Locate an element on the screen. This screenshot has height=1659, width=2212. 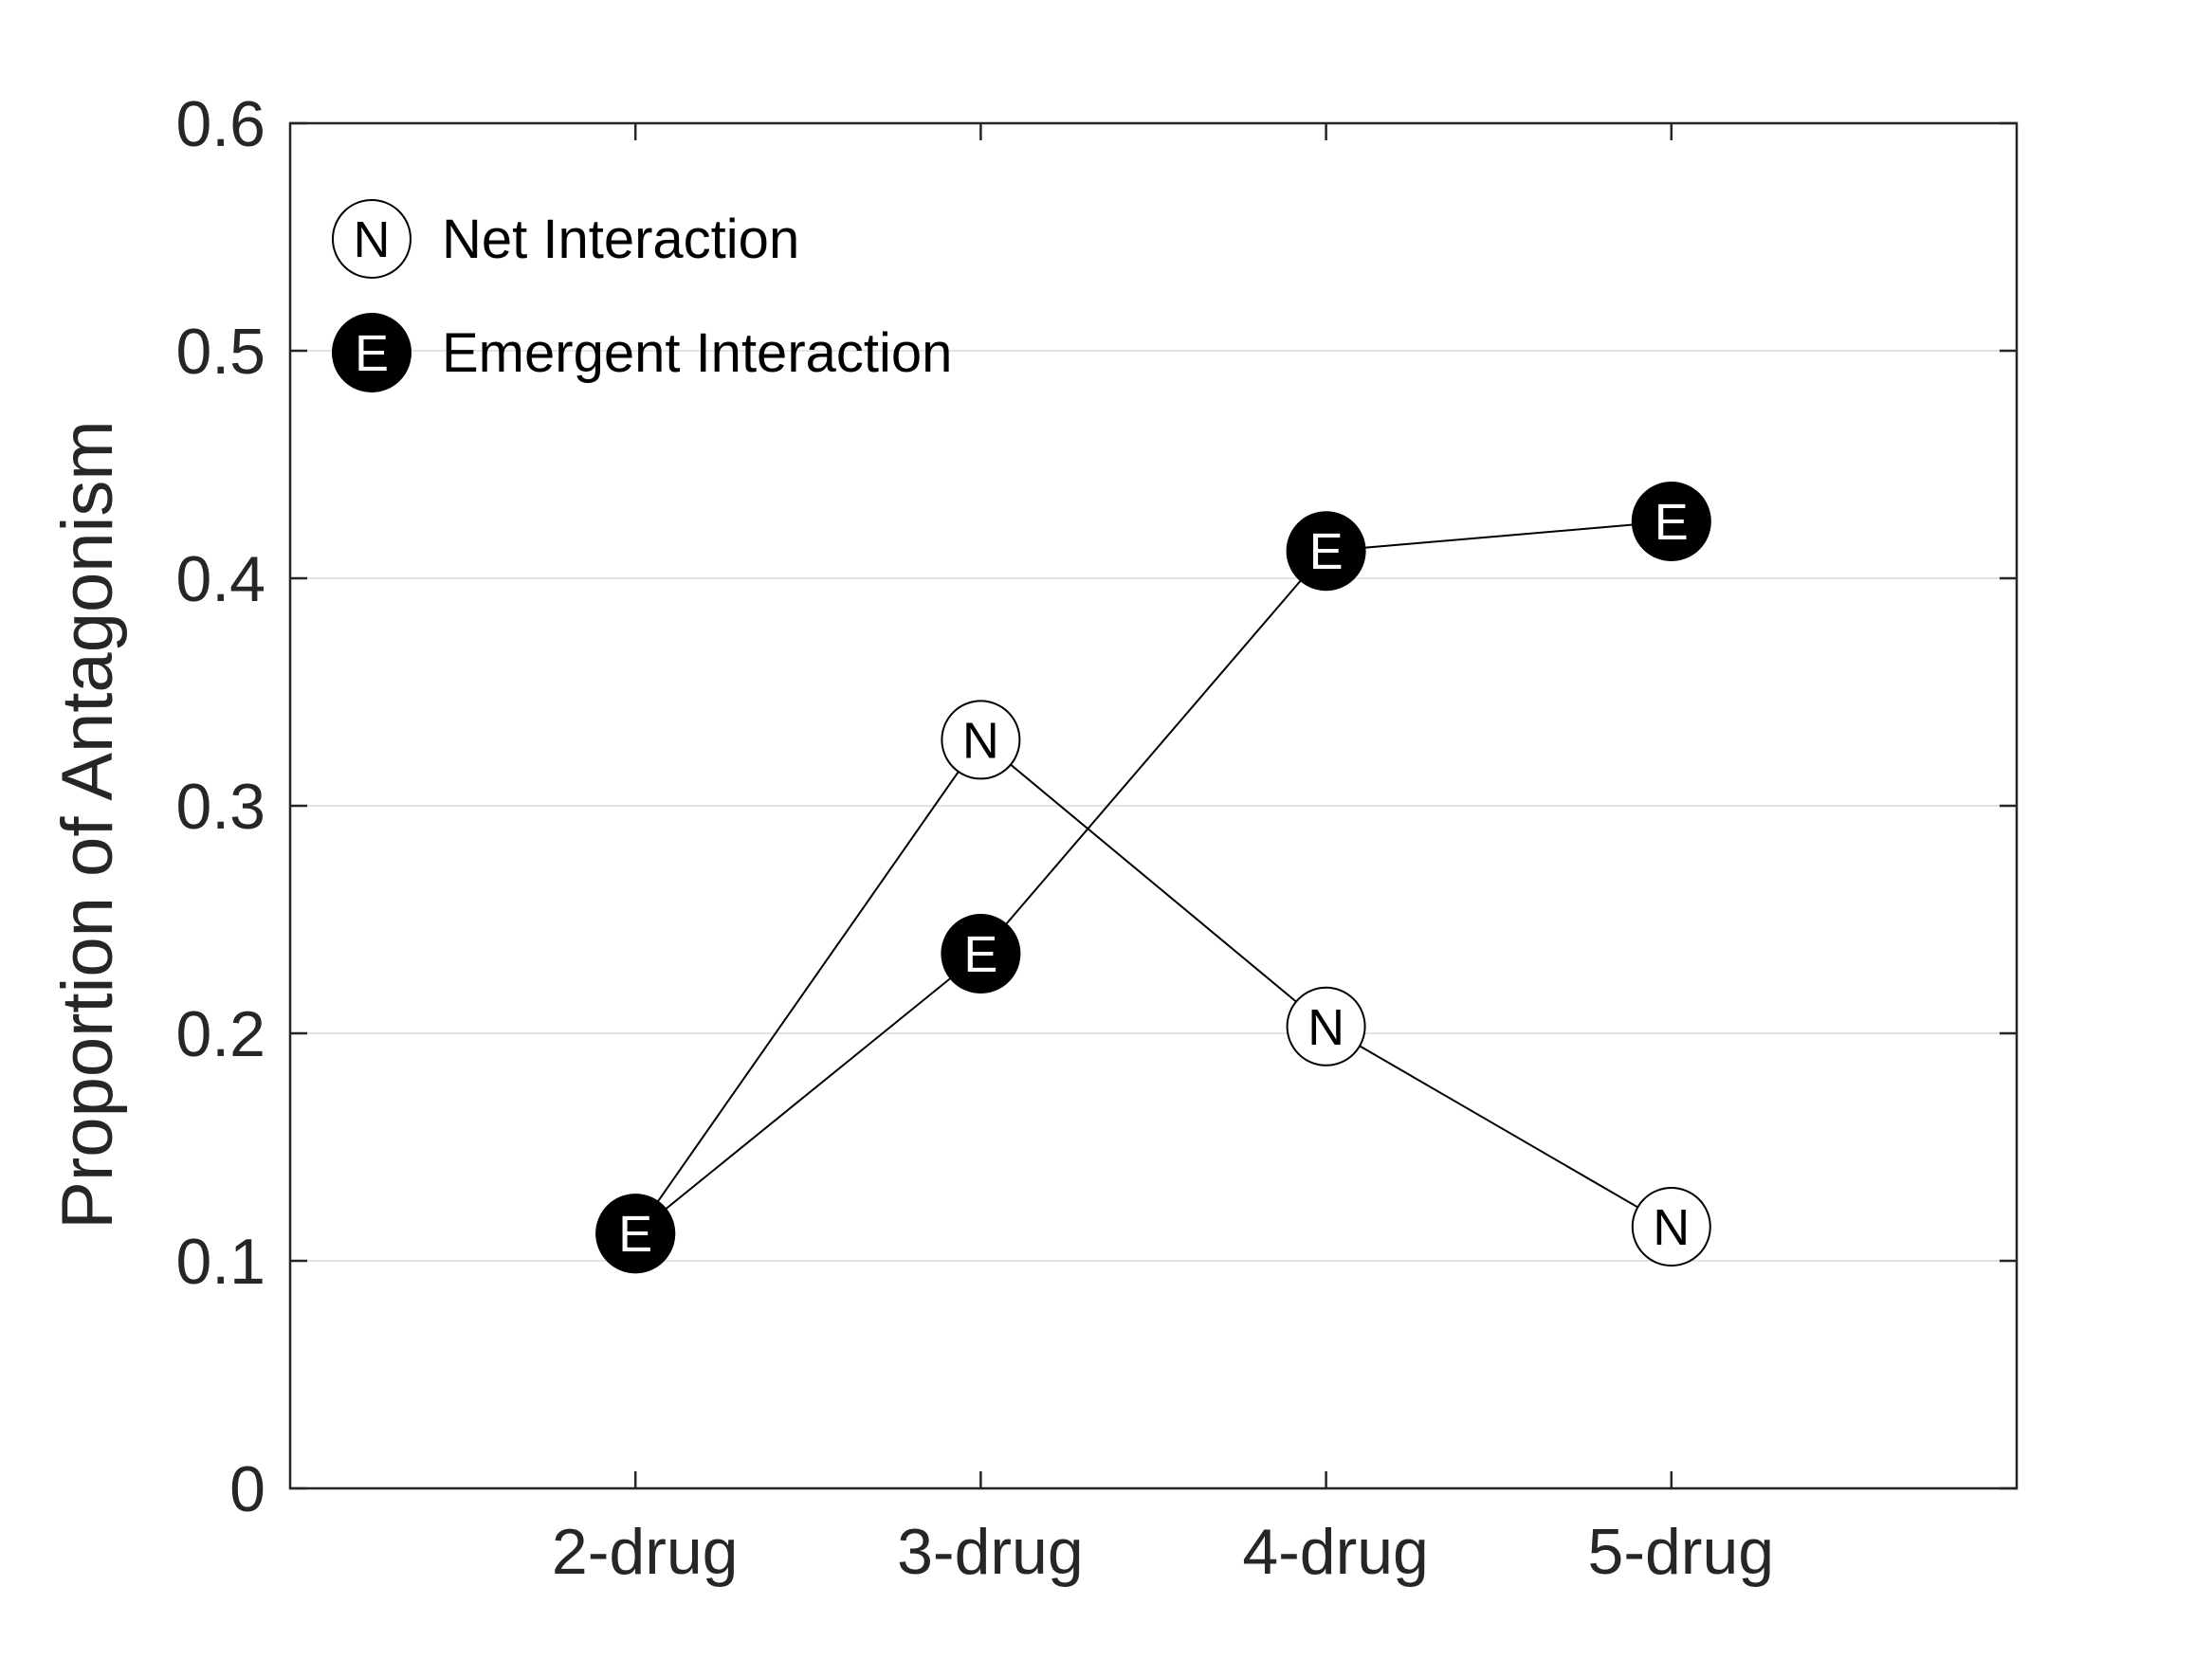
x-tick-label: 4-drug is located at coordinates (1335, 1552).